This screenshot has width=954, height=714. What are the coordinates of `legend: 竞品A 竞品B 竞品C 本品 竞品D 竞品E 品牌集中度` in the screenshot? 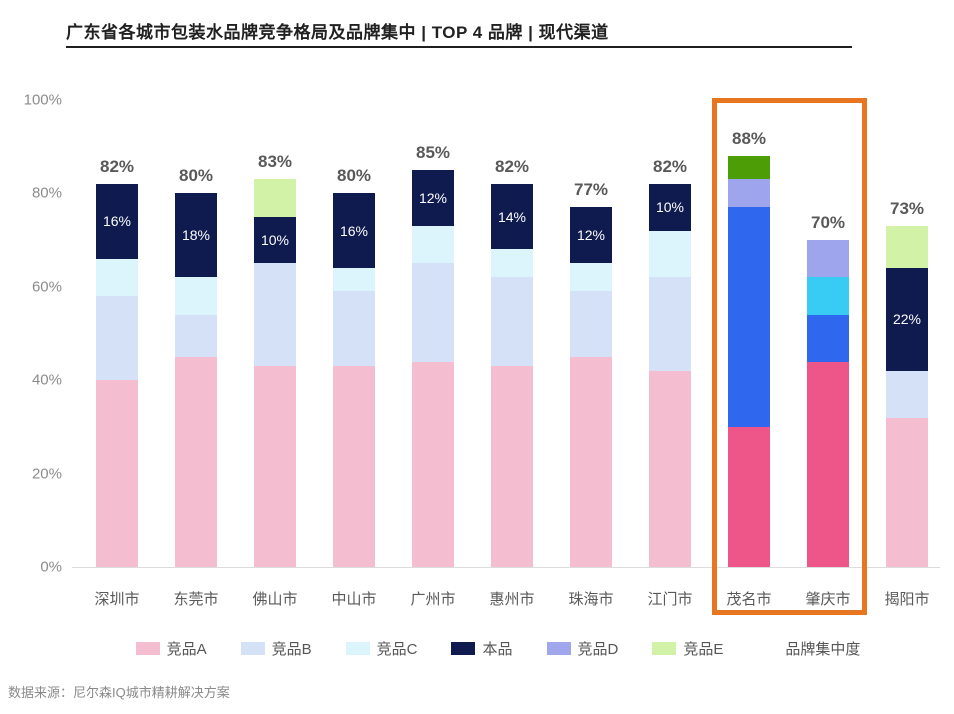 It's located at (498, 648).